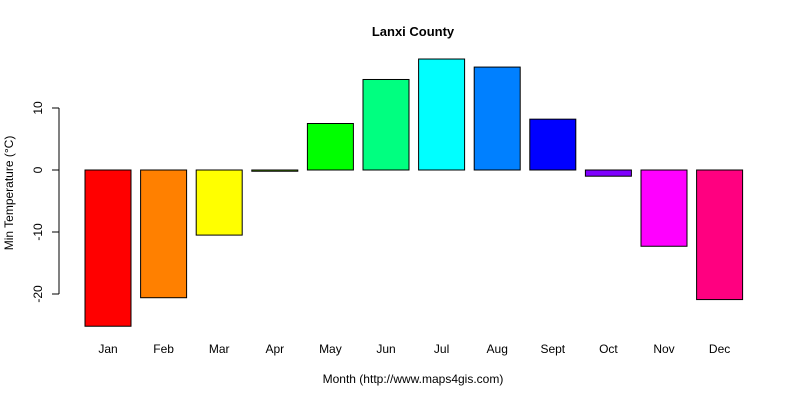  I want to click on bar-jul, so click(442, 114).